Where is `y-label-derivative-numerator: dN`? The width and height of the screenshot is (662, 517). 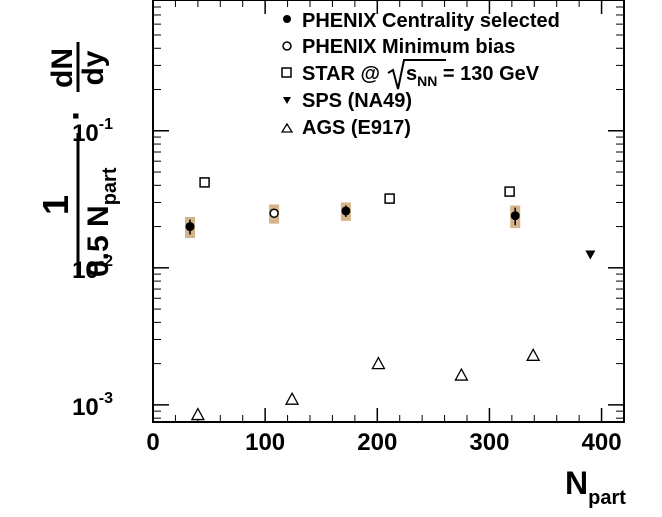 y-label-derivative-numerator: dN is located at coordinates (62, 68).